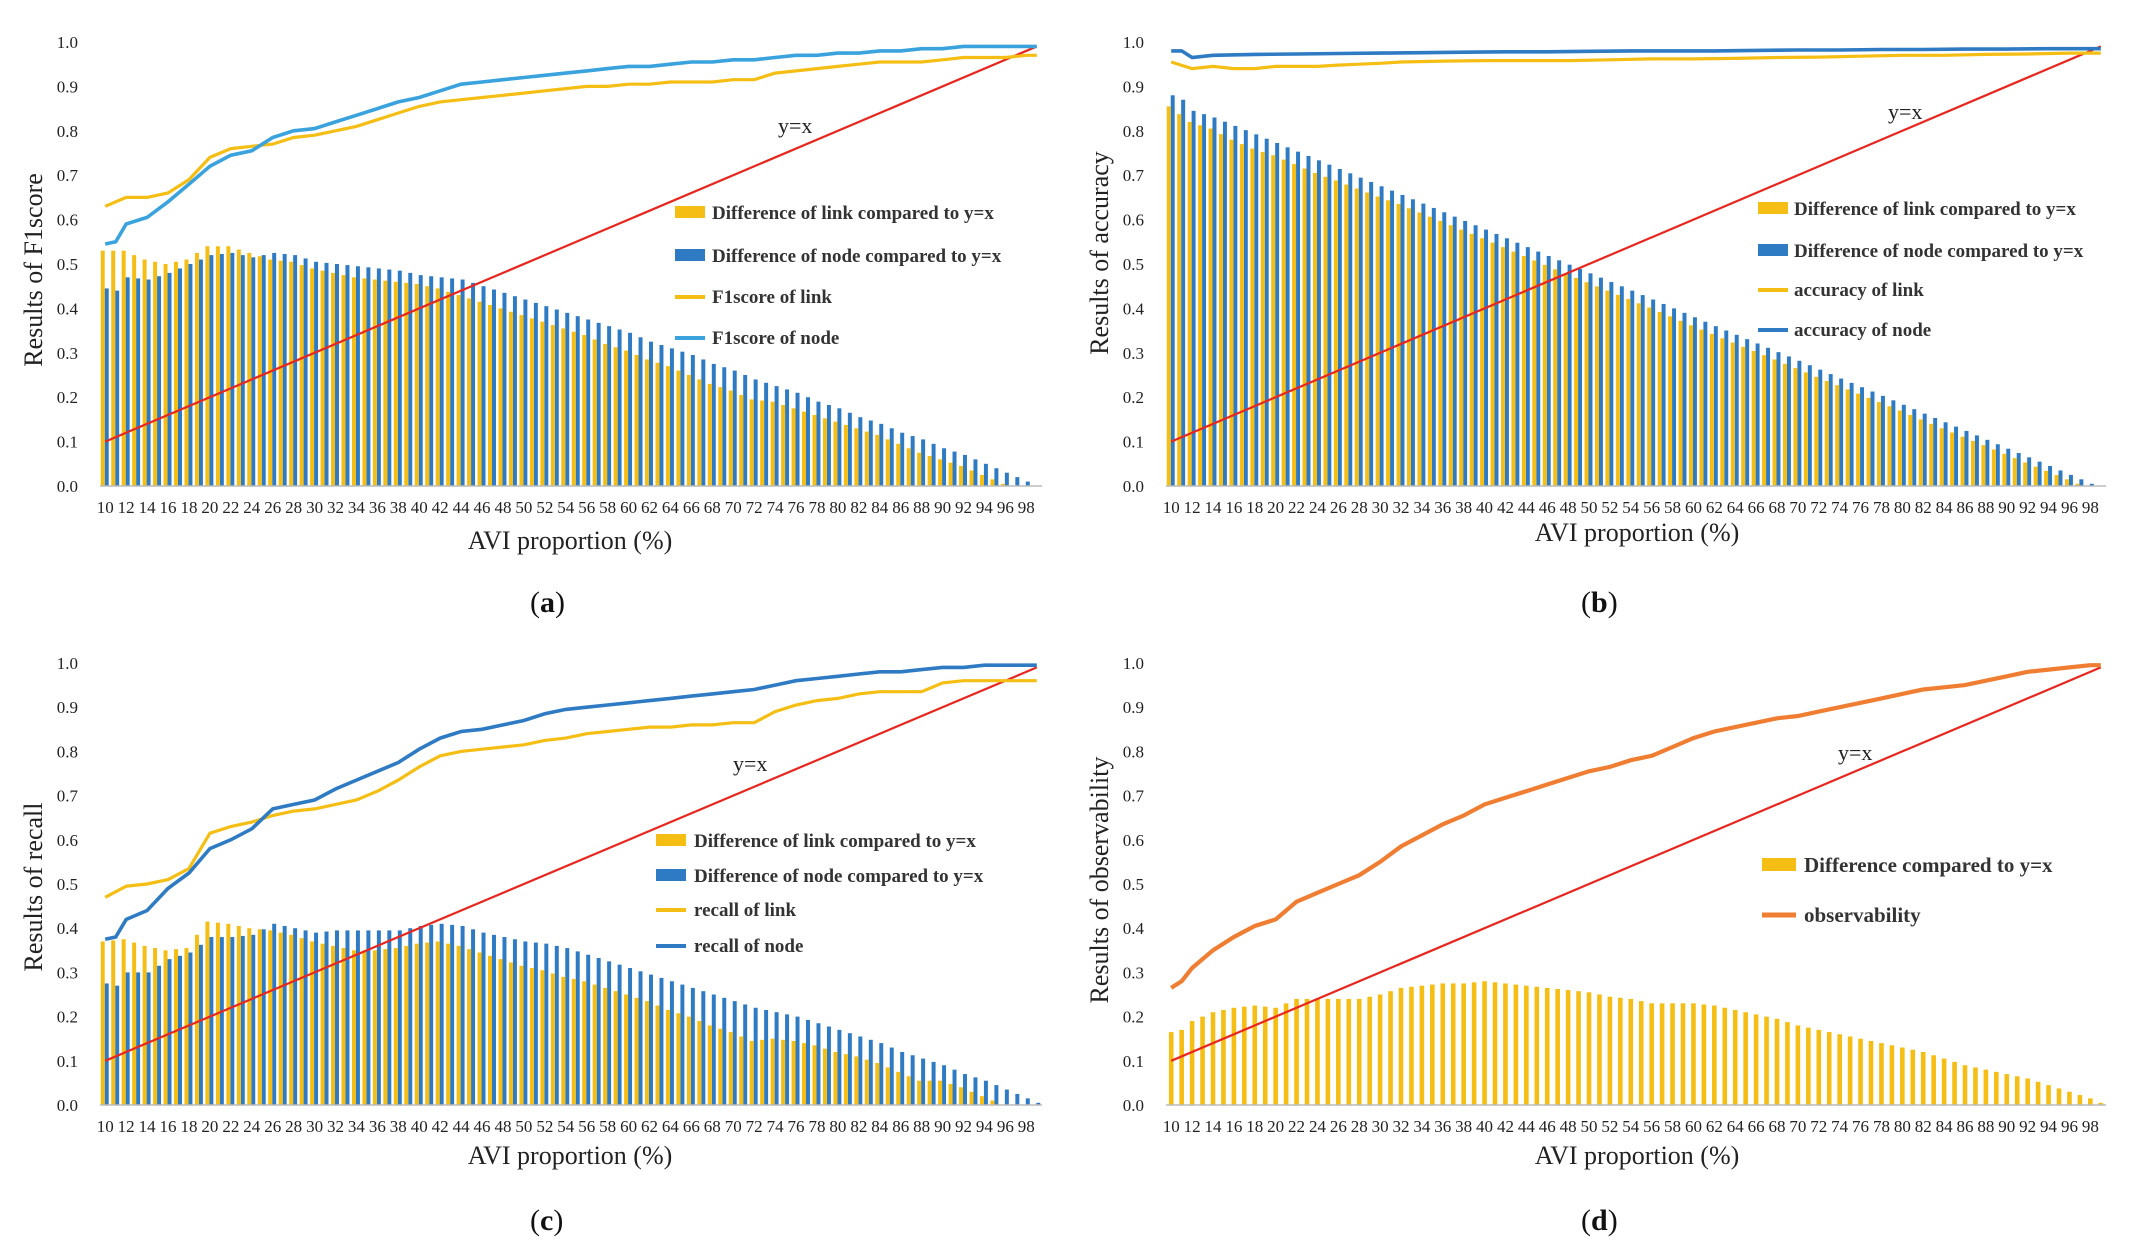 The width and height of the screenshot is (2140, 1244). Describe the element at coordinates (1171, 1126) in the screenshot. I see `chart-d-xtick-0: 10` at that location.